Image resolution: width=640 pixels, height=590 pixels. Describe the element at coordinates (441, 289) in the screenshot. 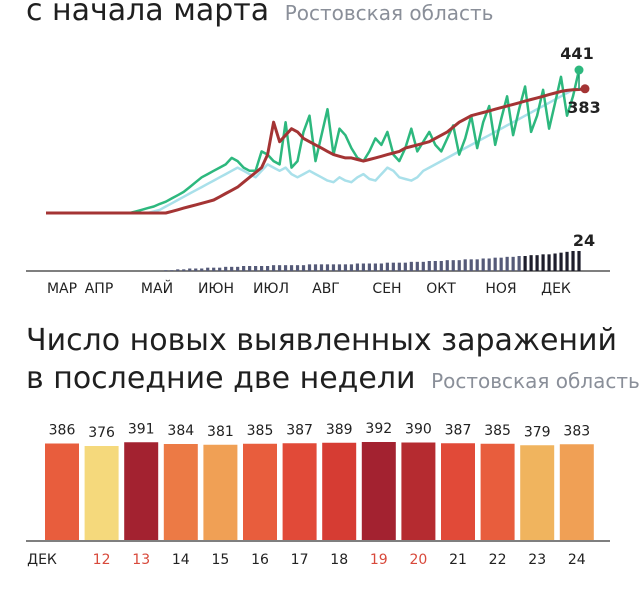

I see `month-tick-label: ОКТ` at that location.